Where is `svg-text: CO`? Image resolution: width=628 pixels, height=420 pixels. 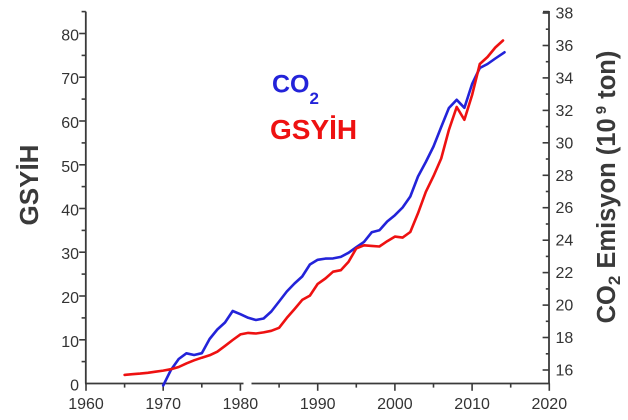 svg-text: CO is located at coordinates (291, 84).